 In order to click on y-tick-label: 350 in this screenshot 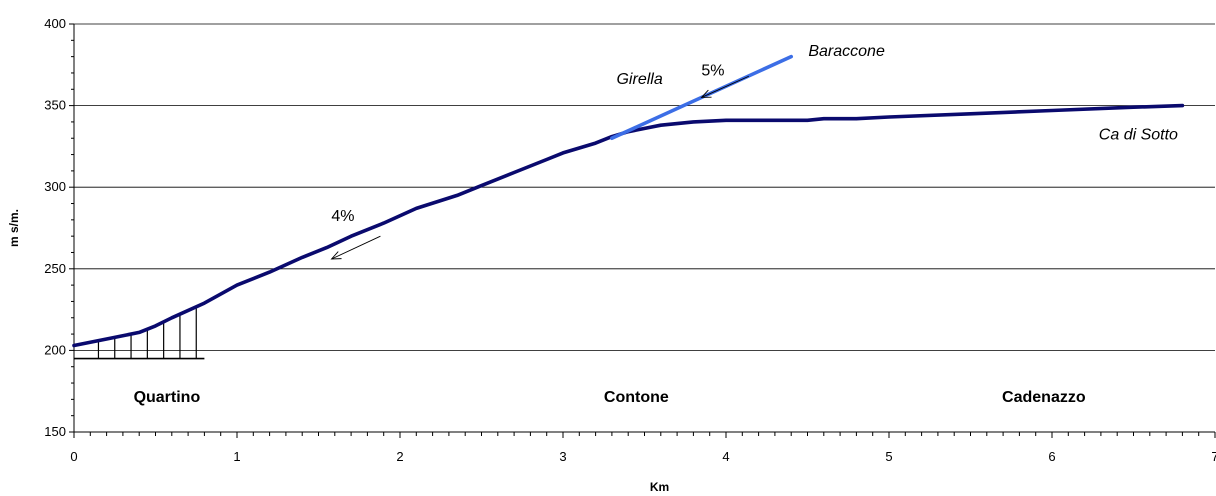, I will do `click(55, 105)`.